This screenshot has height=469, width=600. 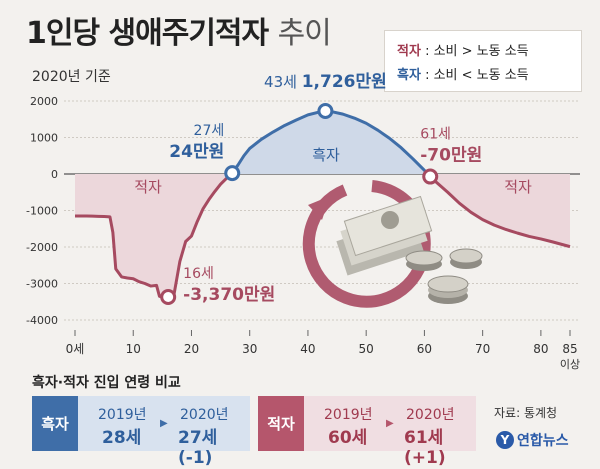 What do you see at coordinates (392, 244) in the screenshot?
I see `money-illustration` at bounding box center [392, 244].